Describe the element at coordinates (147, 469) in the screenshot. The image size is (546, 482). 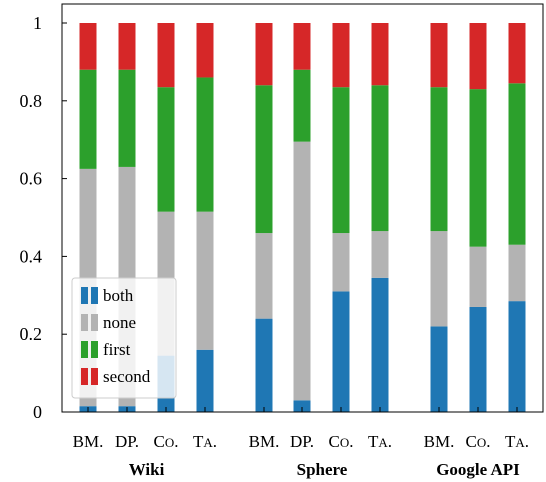
I see `group-label: Wiki` at that location.